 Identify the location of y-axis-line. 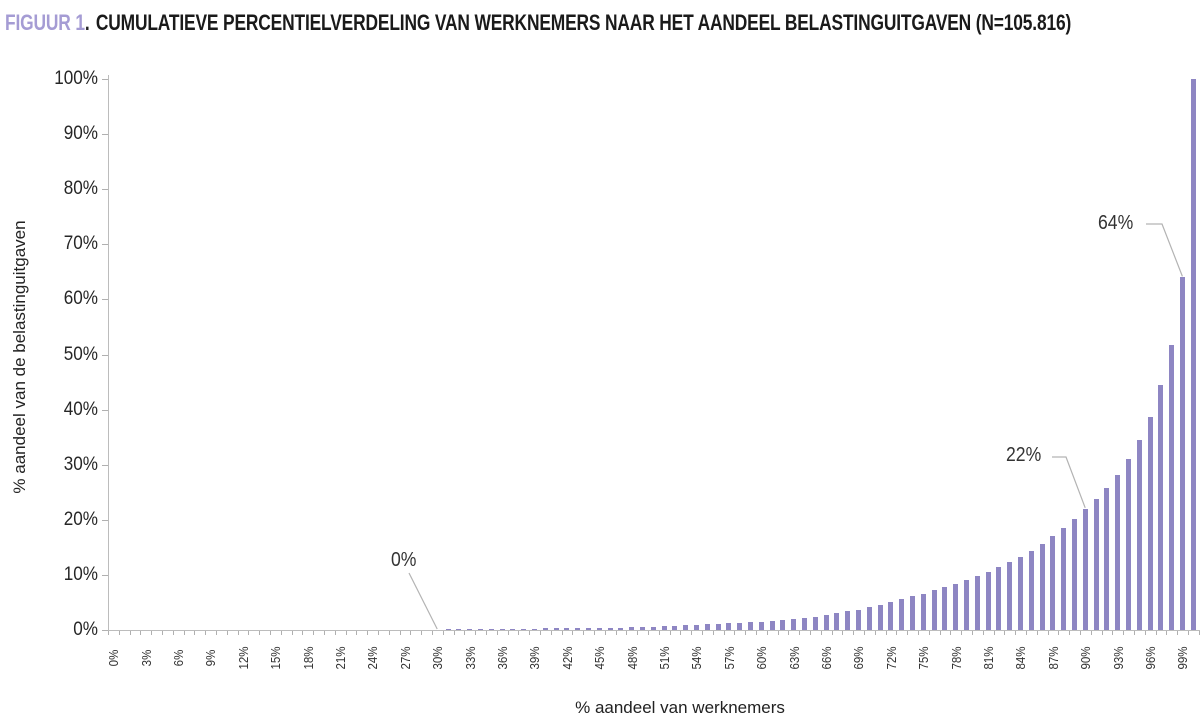
(108, 353).